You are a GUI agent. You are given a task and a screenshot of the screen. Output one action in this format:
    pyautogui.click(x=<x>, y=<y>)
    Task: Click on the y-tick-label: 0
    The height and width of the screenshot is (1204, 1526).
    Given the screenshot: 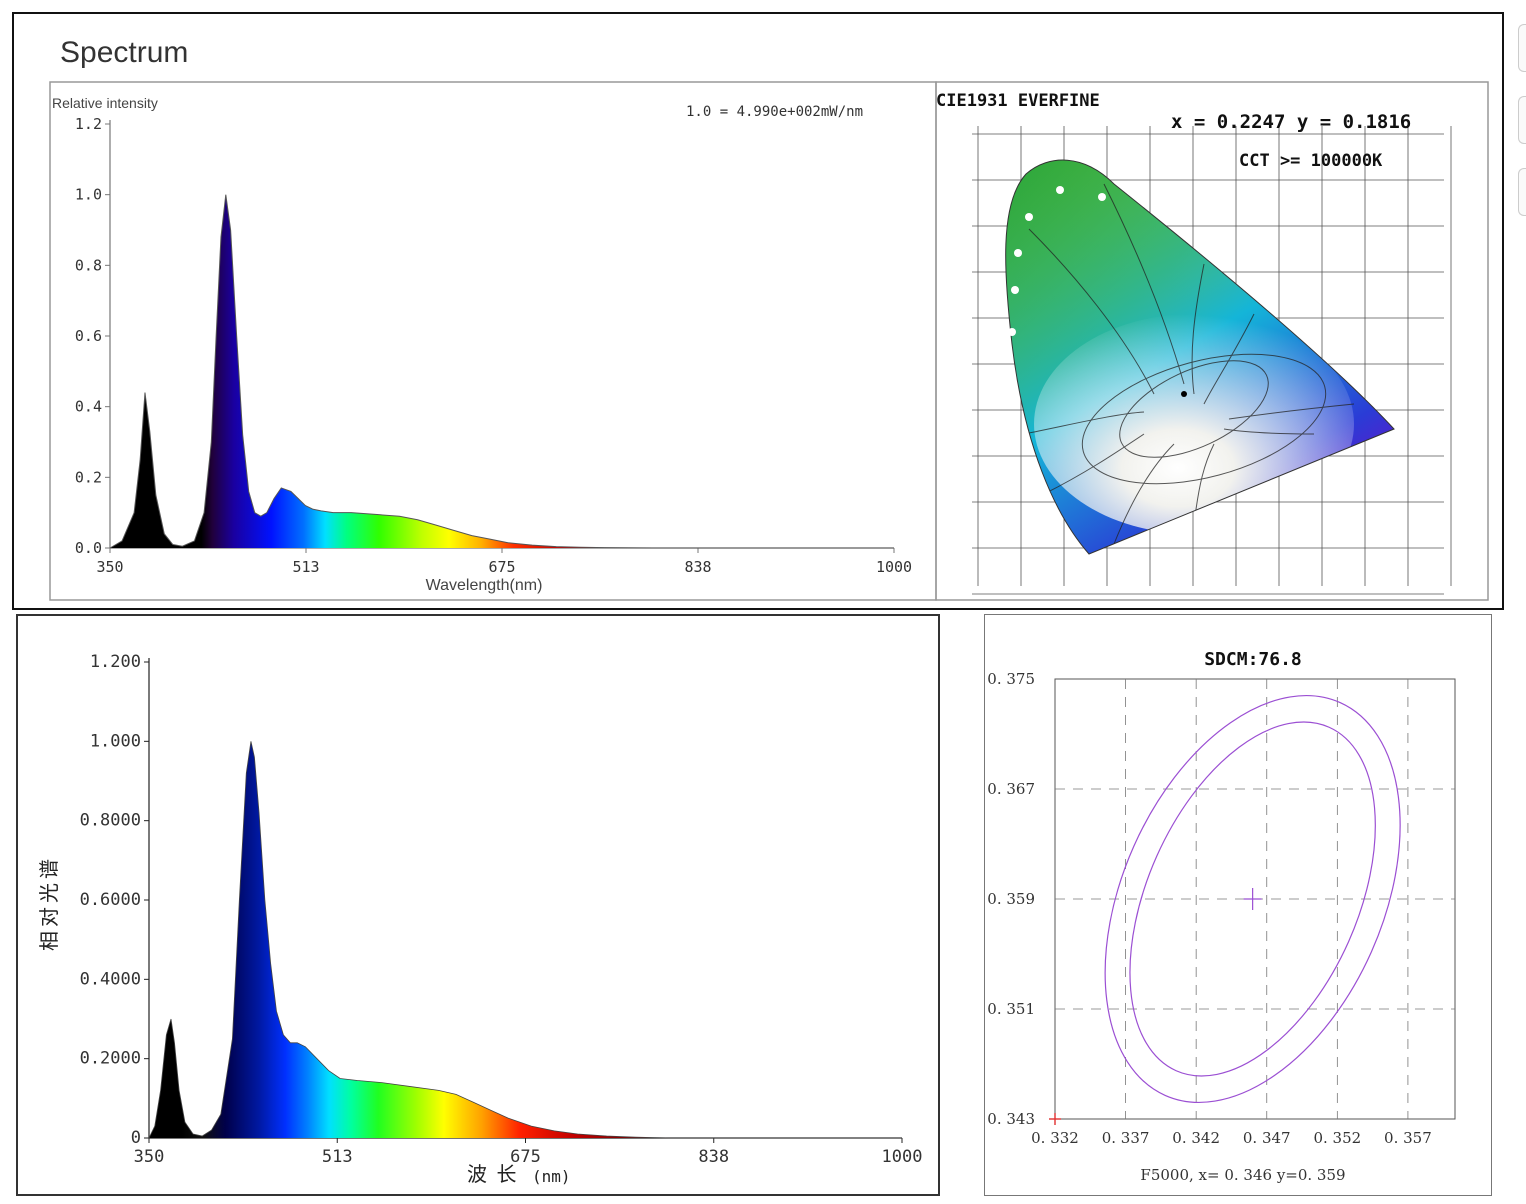 What is the action you would take?
    pyautogui.click(x=136, y=1138)
    